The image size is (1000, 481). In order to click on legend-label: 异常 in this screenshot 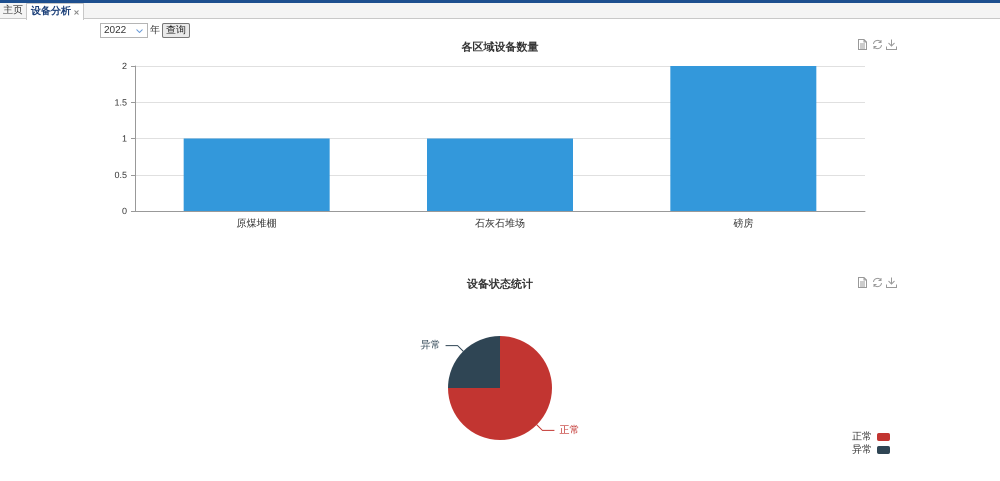, I will do `click(862, 450)`.